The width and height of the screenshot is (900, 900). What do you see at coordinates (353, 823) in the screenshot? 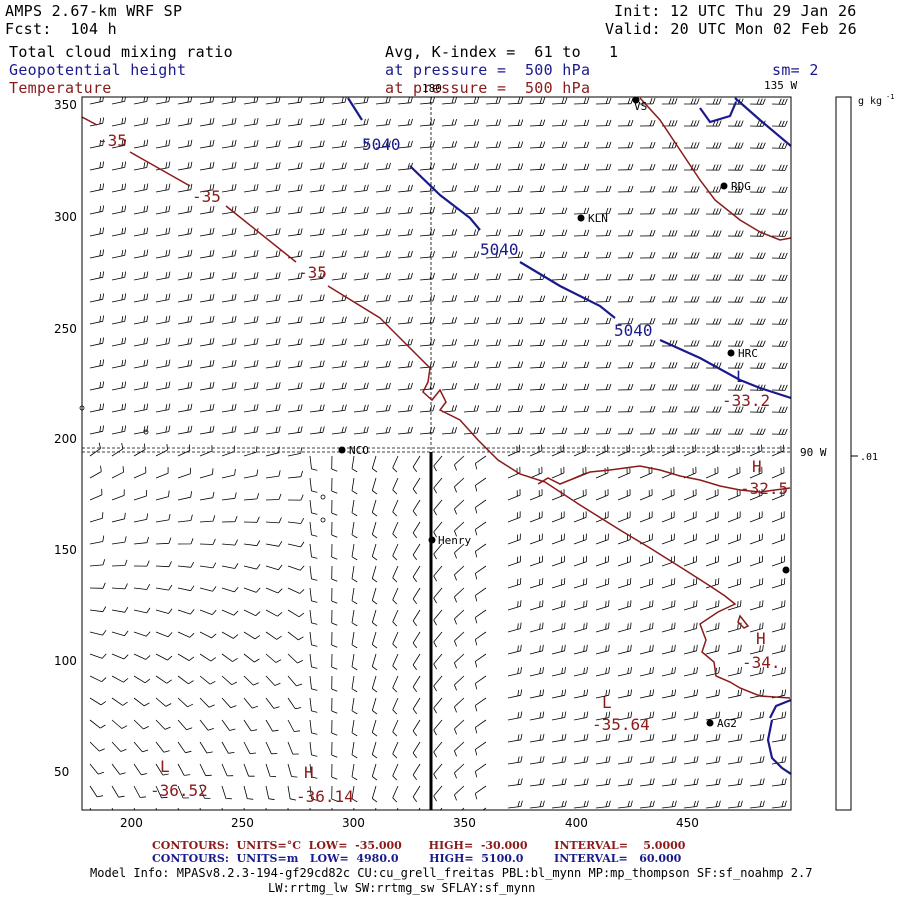
I see `x-tick-label: 300` at bounding box center [353, 823].